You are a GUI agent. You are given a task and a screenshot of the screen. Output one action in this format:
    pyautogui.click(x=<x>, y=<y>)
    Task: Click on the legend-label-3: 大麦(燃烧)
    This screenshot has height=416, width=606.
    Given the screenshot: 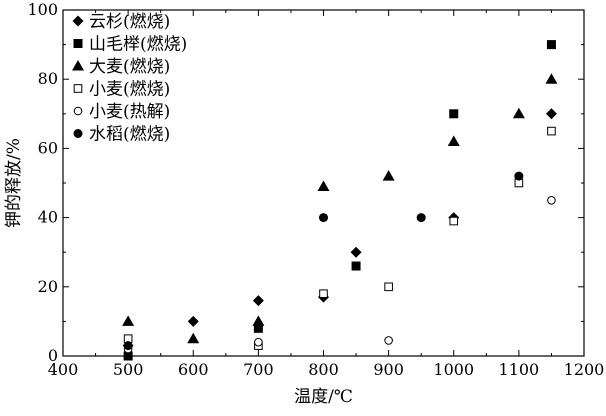 What is the action you would take?
    pyautogui.click(x=129, y=67)
    